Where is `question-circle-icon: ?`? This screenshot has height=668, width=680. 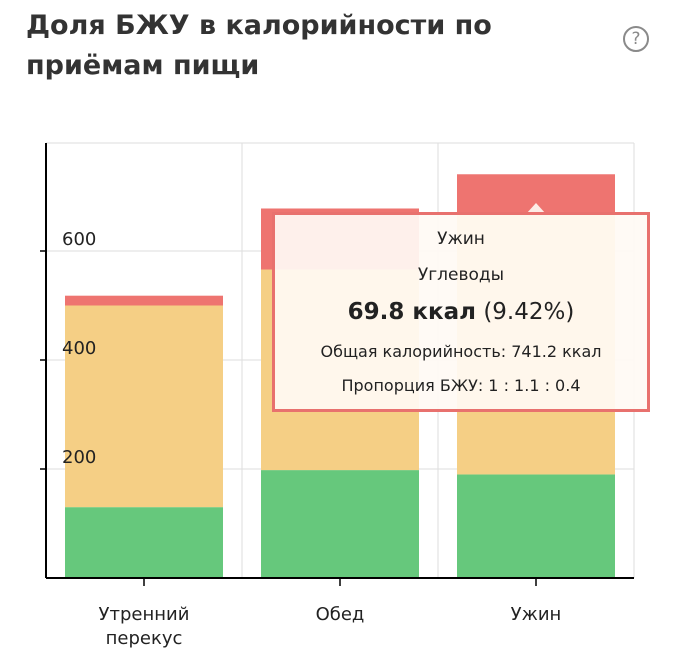
question-circle-icon: ? is located at coordinates (636, 39).